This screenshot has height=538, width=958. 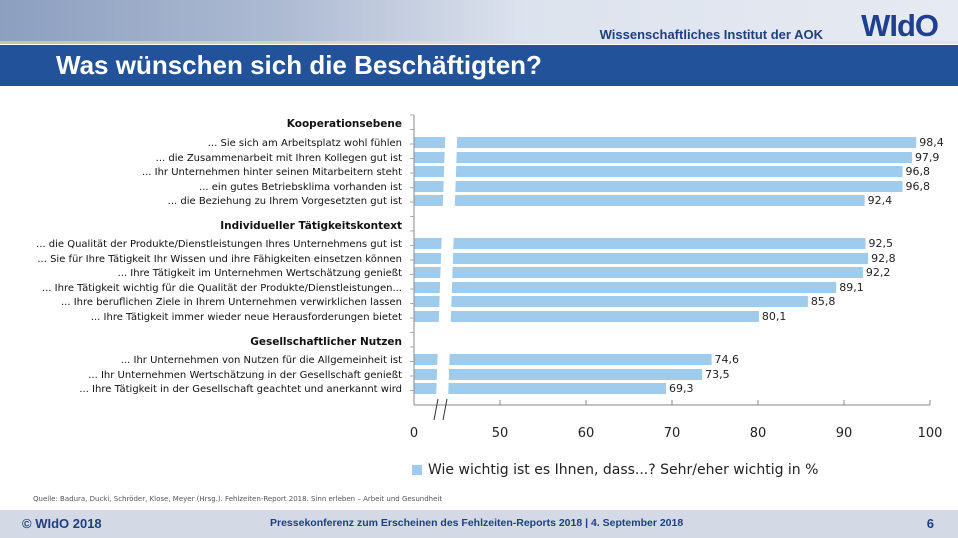 What do you see at coordinates (311, 226) in the screenshot?
I see `group-heading: Individueller Tätigkeitskontext` at bounding box center [311, 226].